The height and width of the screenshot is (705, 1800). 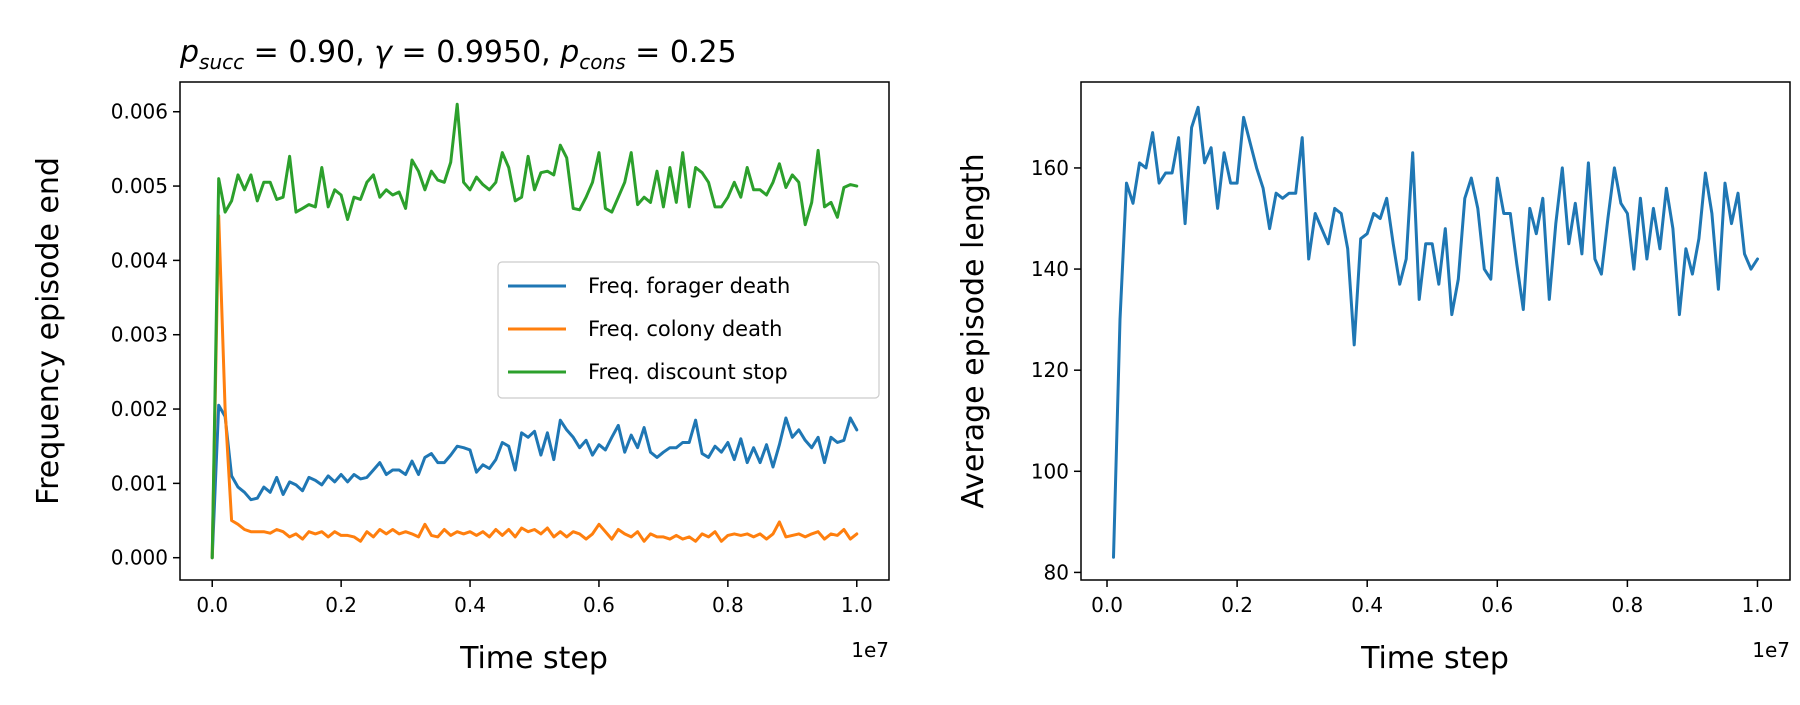 I want to click on legend-box, so click(x=688, y=330).